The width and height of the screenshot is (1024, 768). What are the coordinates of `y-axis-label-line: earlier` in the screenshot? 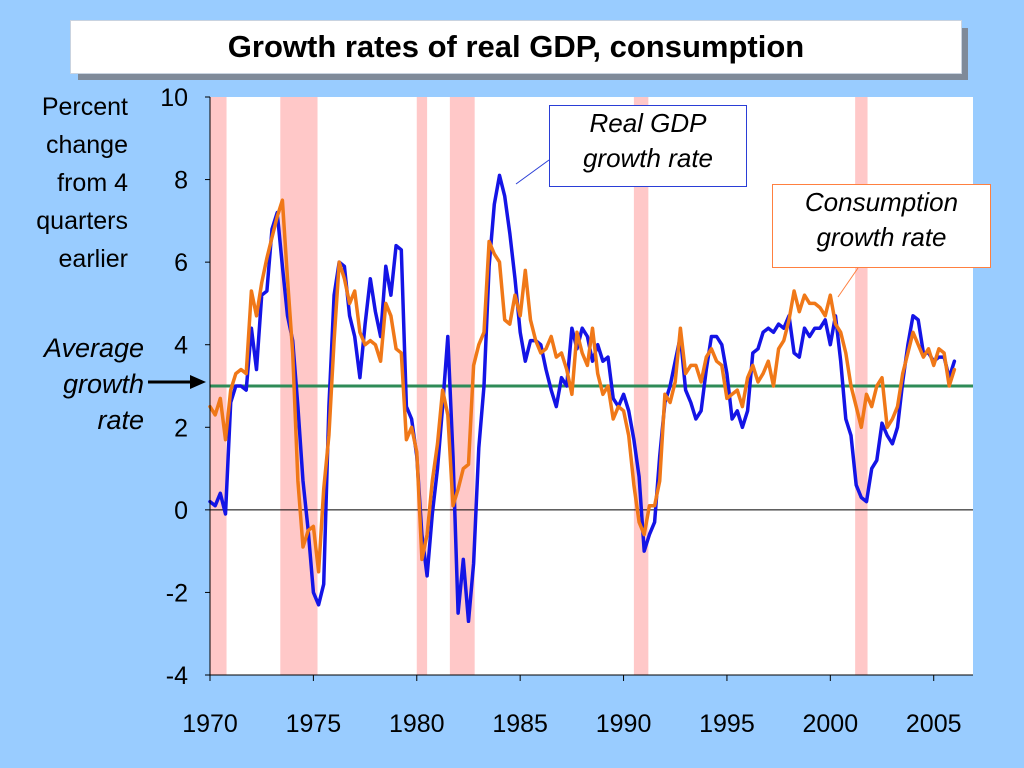 It's located at (93, 259).